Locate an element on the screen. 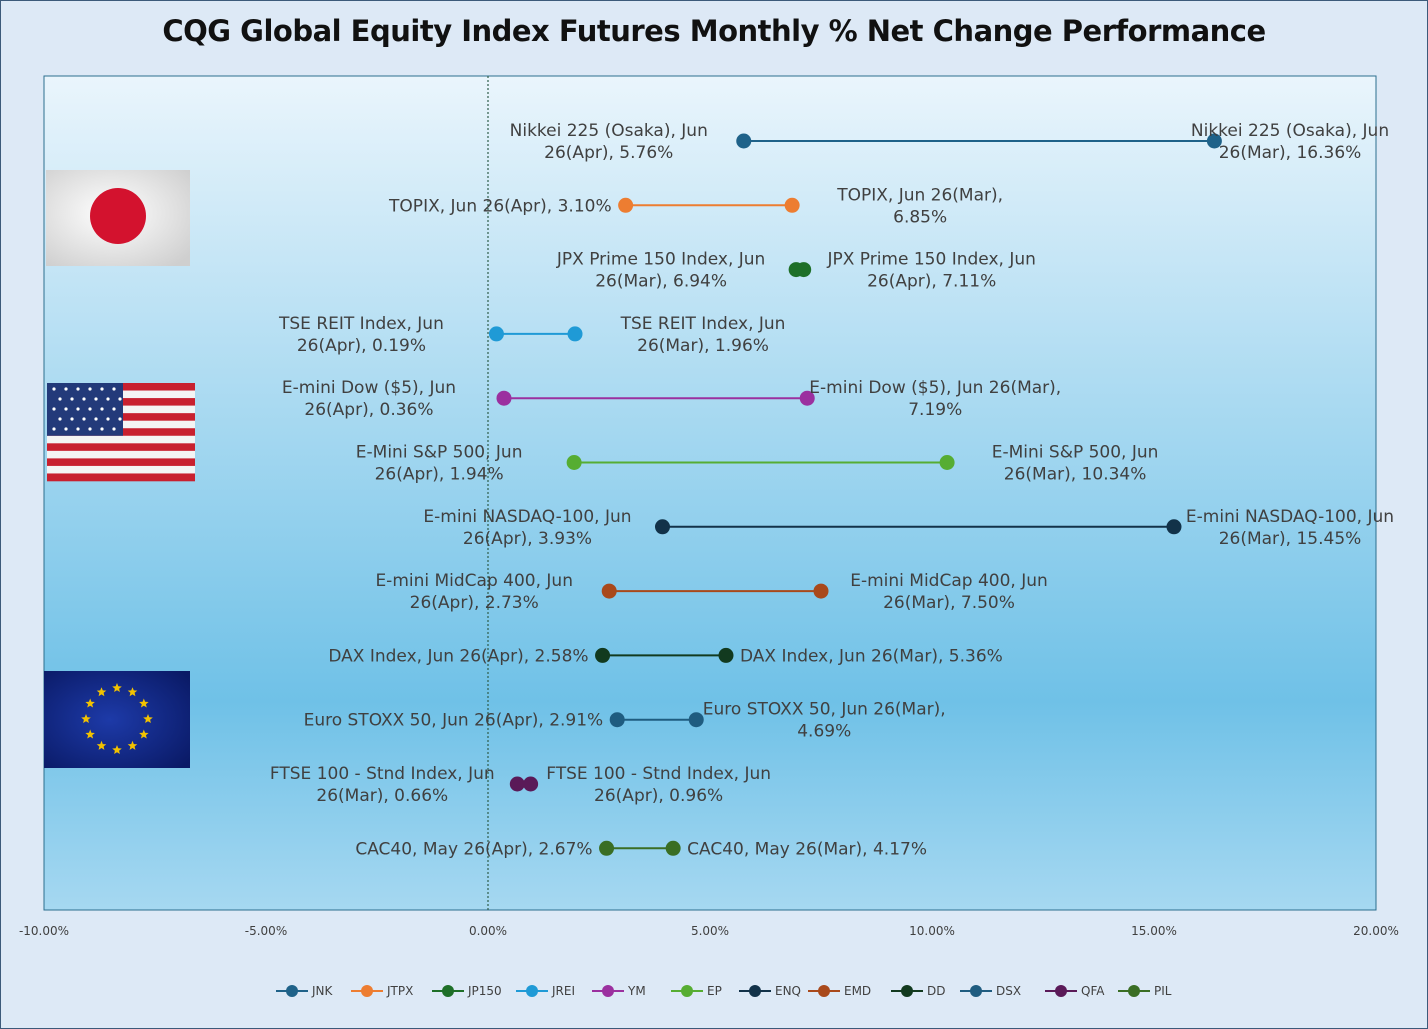 This screenshot has width=1428, height=1029. data-label: DAX Index, Jun 26(Apr), 2.58% is located at coordinates (458, 656).